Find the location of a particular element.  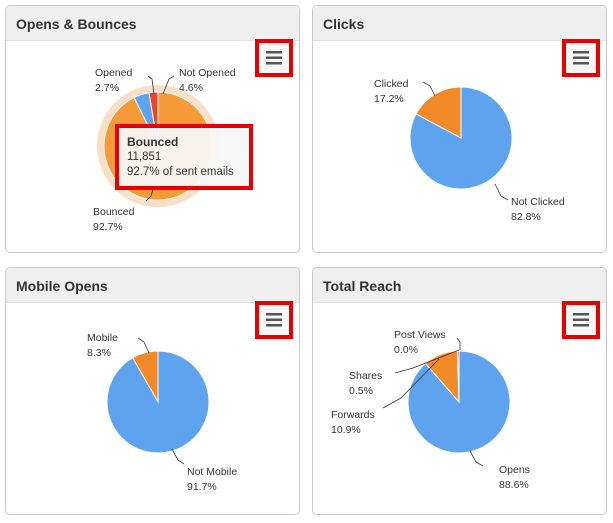

connector-mobile is located at coordinates (143, 345).